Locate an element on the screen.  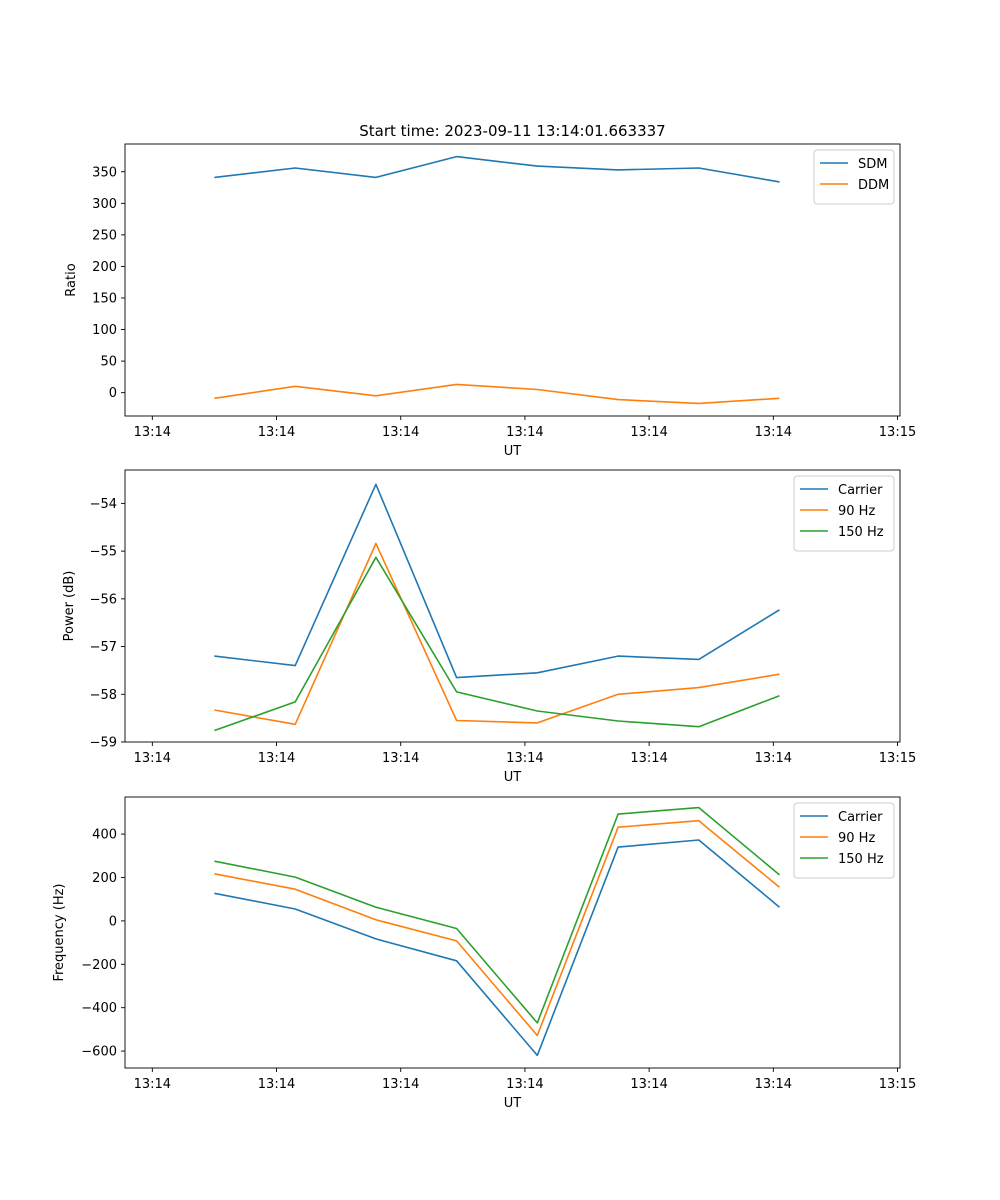
power-legend-label: 150 Hz is located at coordinates (861, 532).